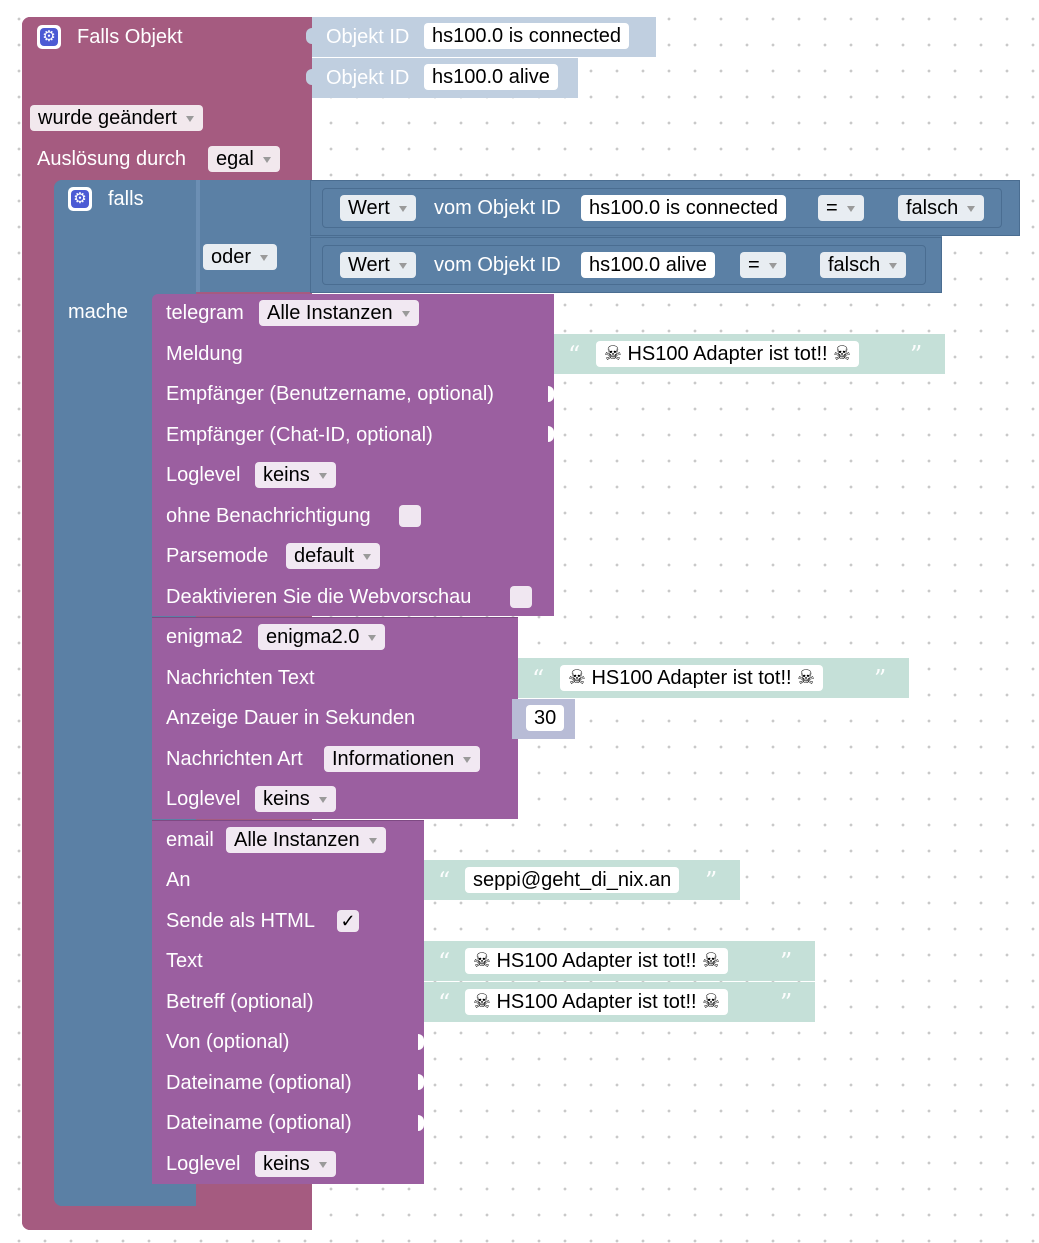 This screenshot has width=1039, height=1243. I want to click on ohne-label: ohne Benachrichtigung, so click(268, 516).